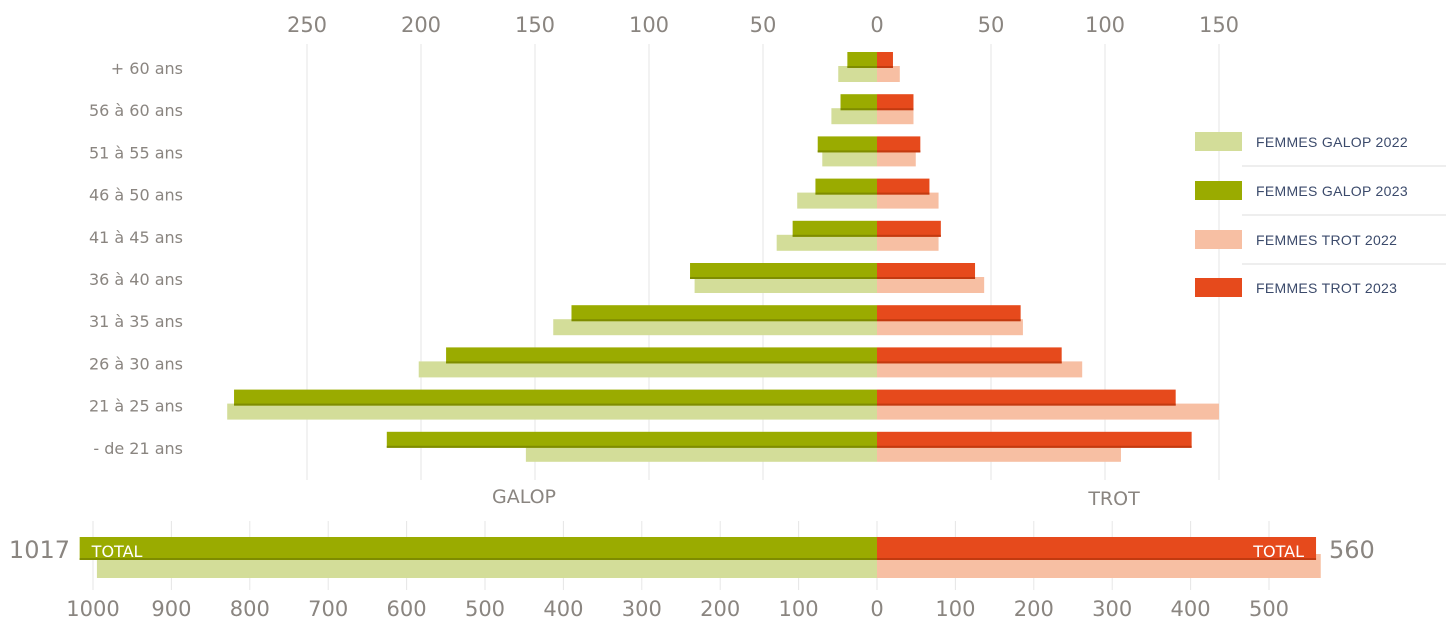  What do you see at coordinates (92, 609) in the screenshot?
I see `bottom-tick-label: 1000` at bounding box center [92, 609].